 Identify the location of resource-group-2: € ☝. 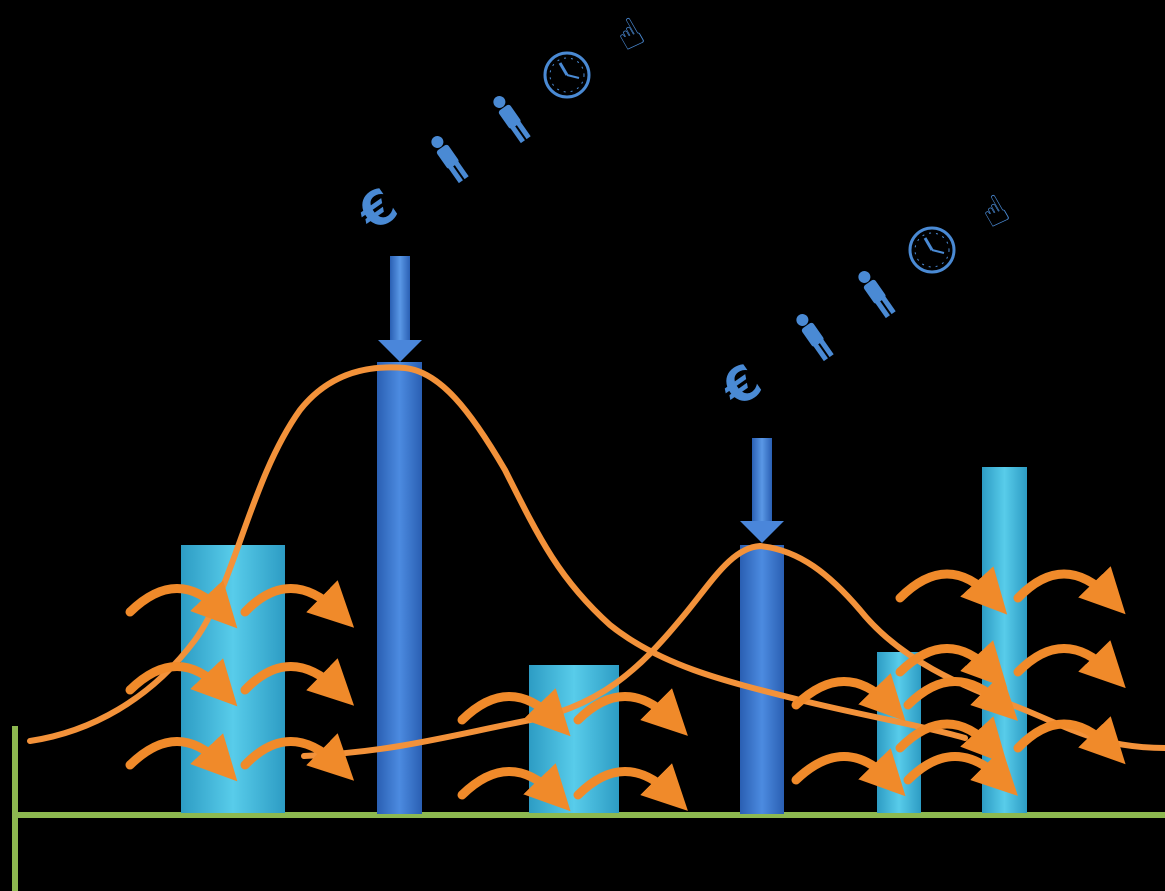
(864, 302).